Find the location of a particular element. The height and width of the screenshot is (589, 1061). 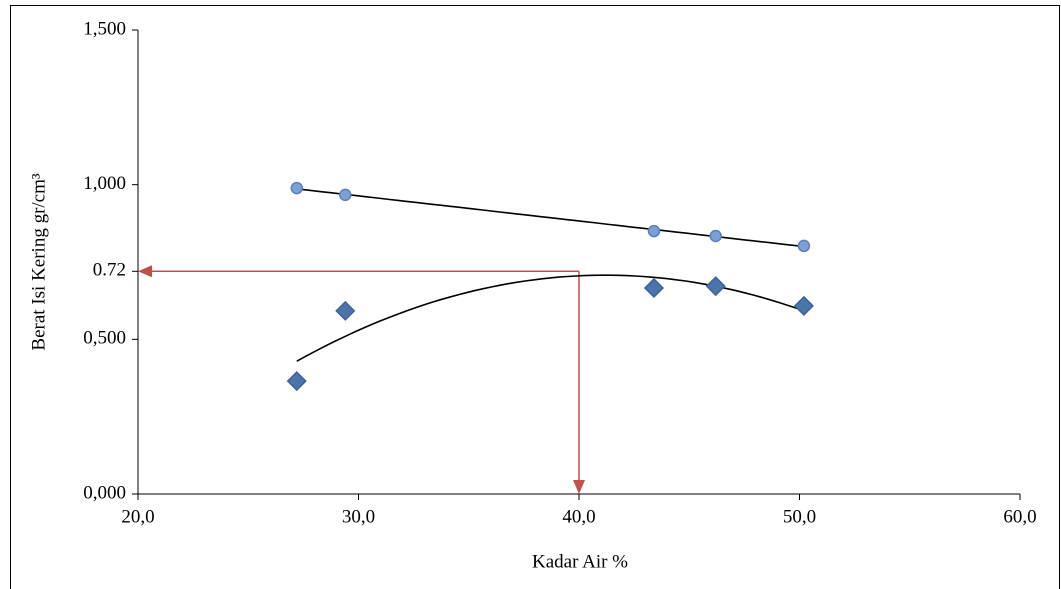

x-tick-label: 50,0 is located at coordinates (799, 516).